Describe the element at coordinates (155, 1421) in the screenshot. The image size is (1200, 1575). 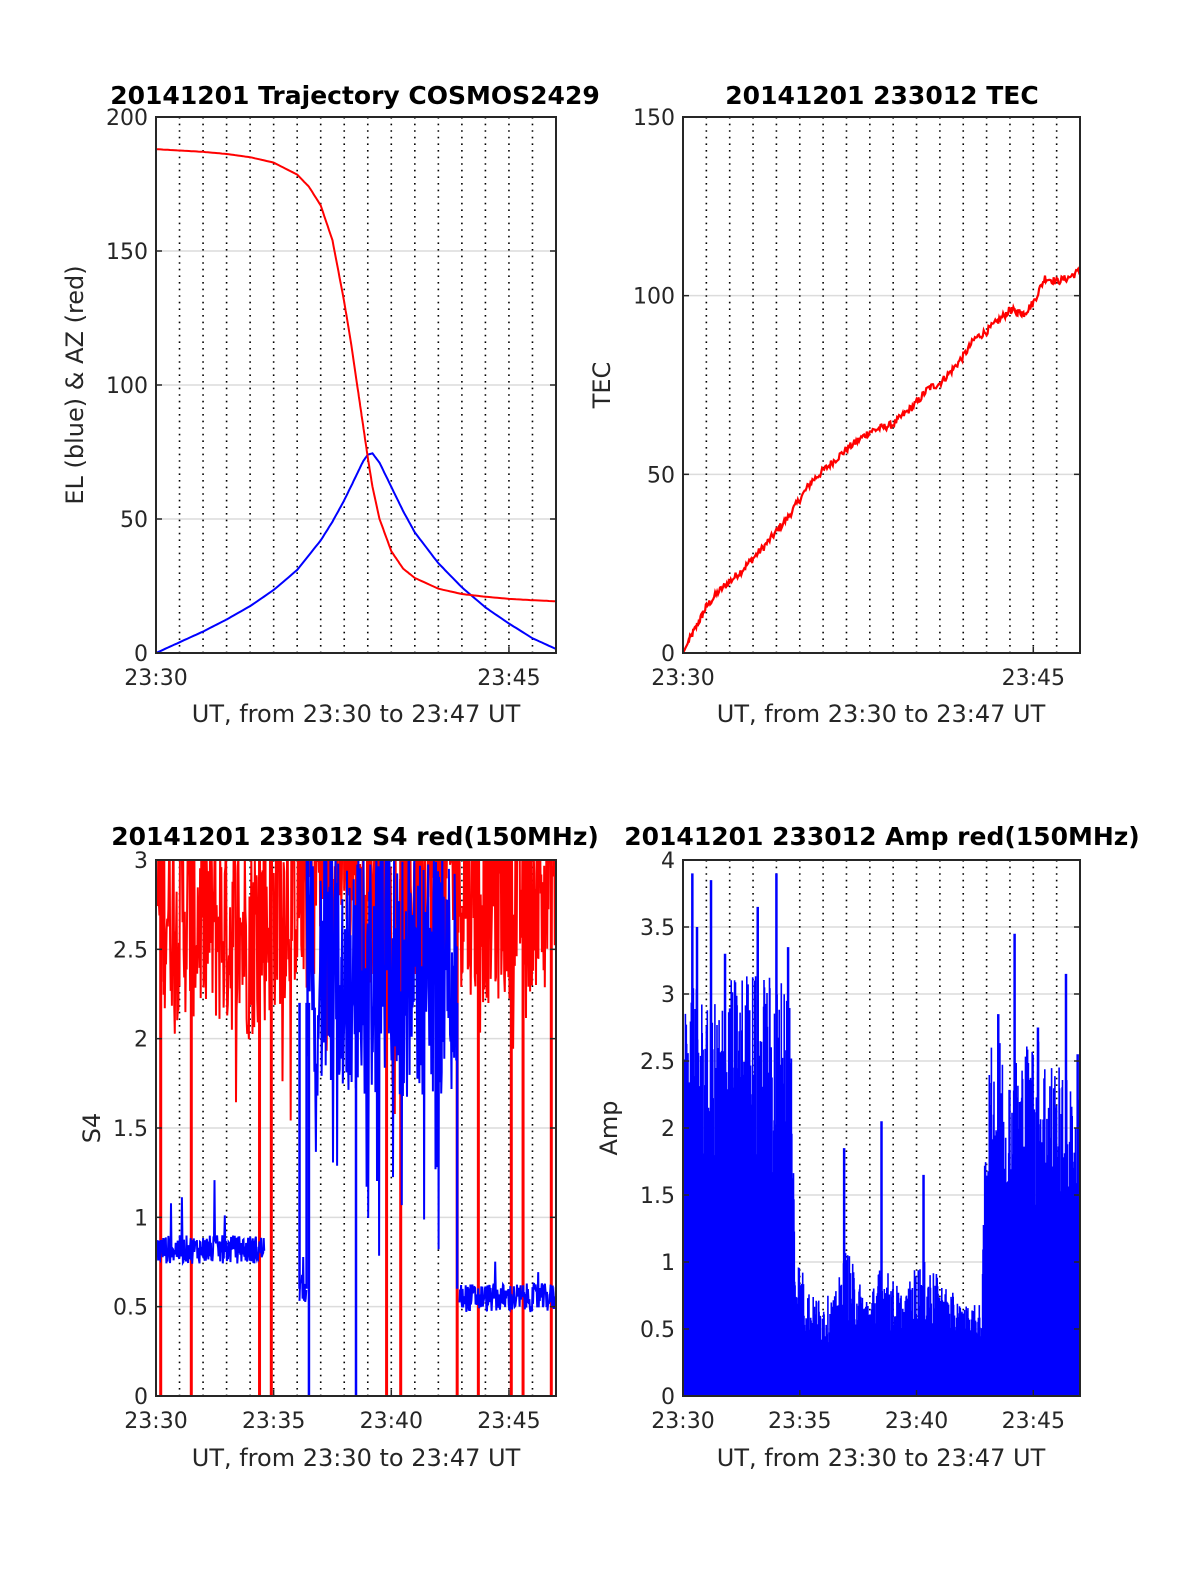
I see `s4-xtick-label-0: 23:30` at that location.